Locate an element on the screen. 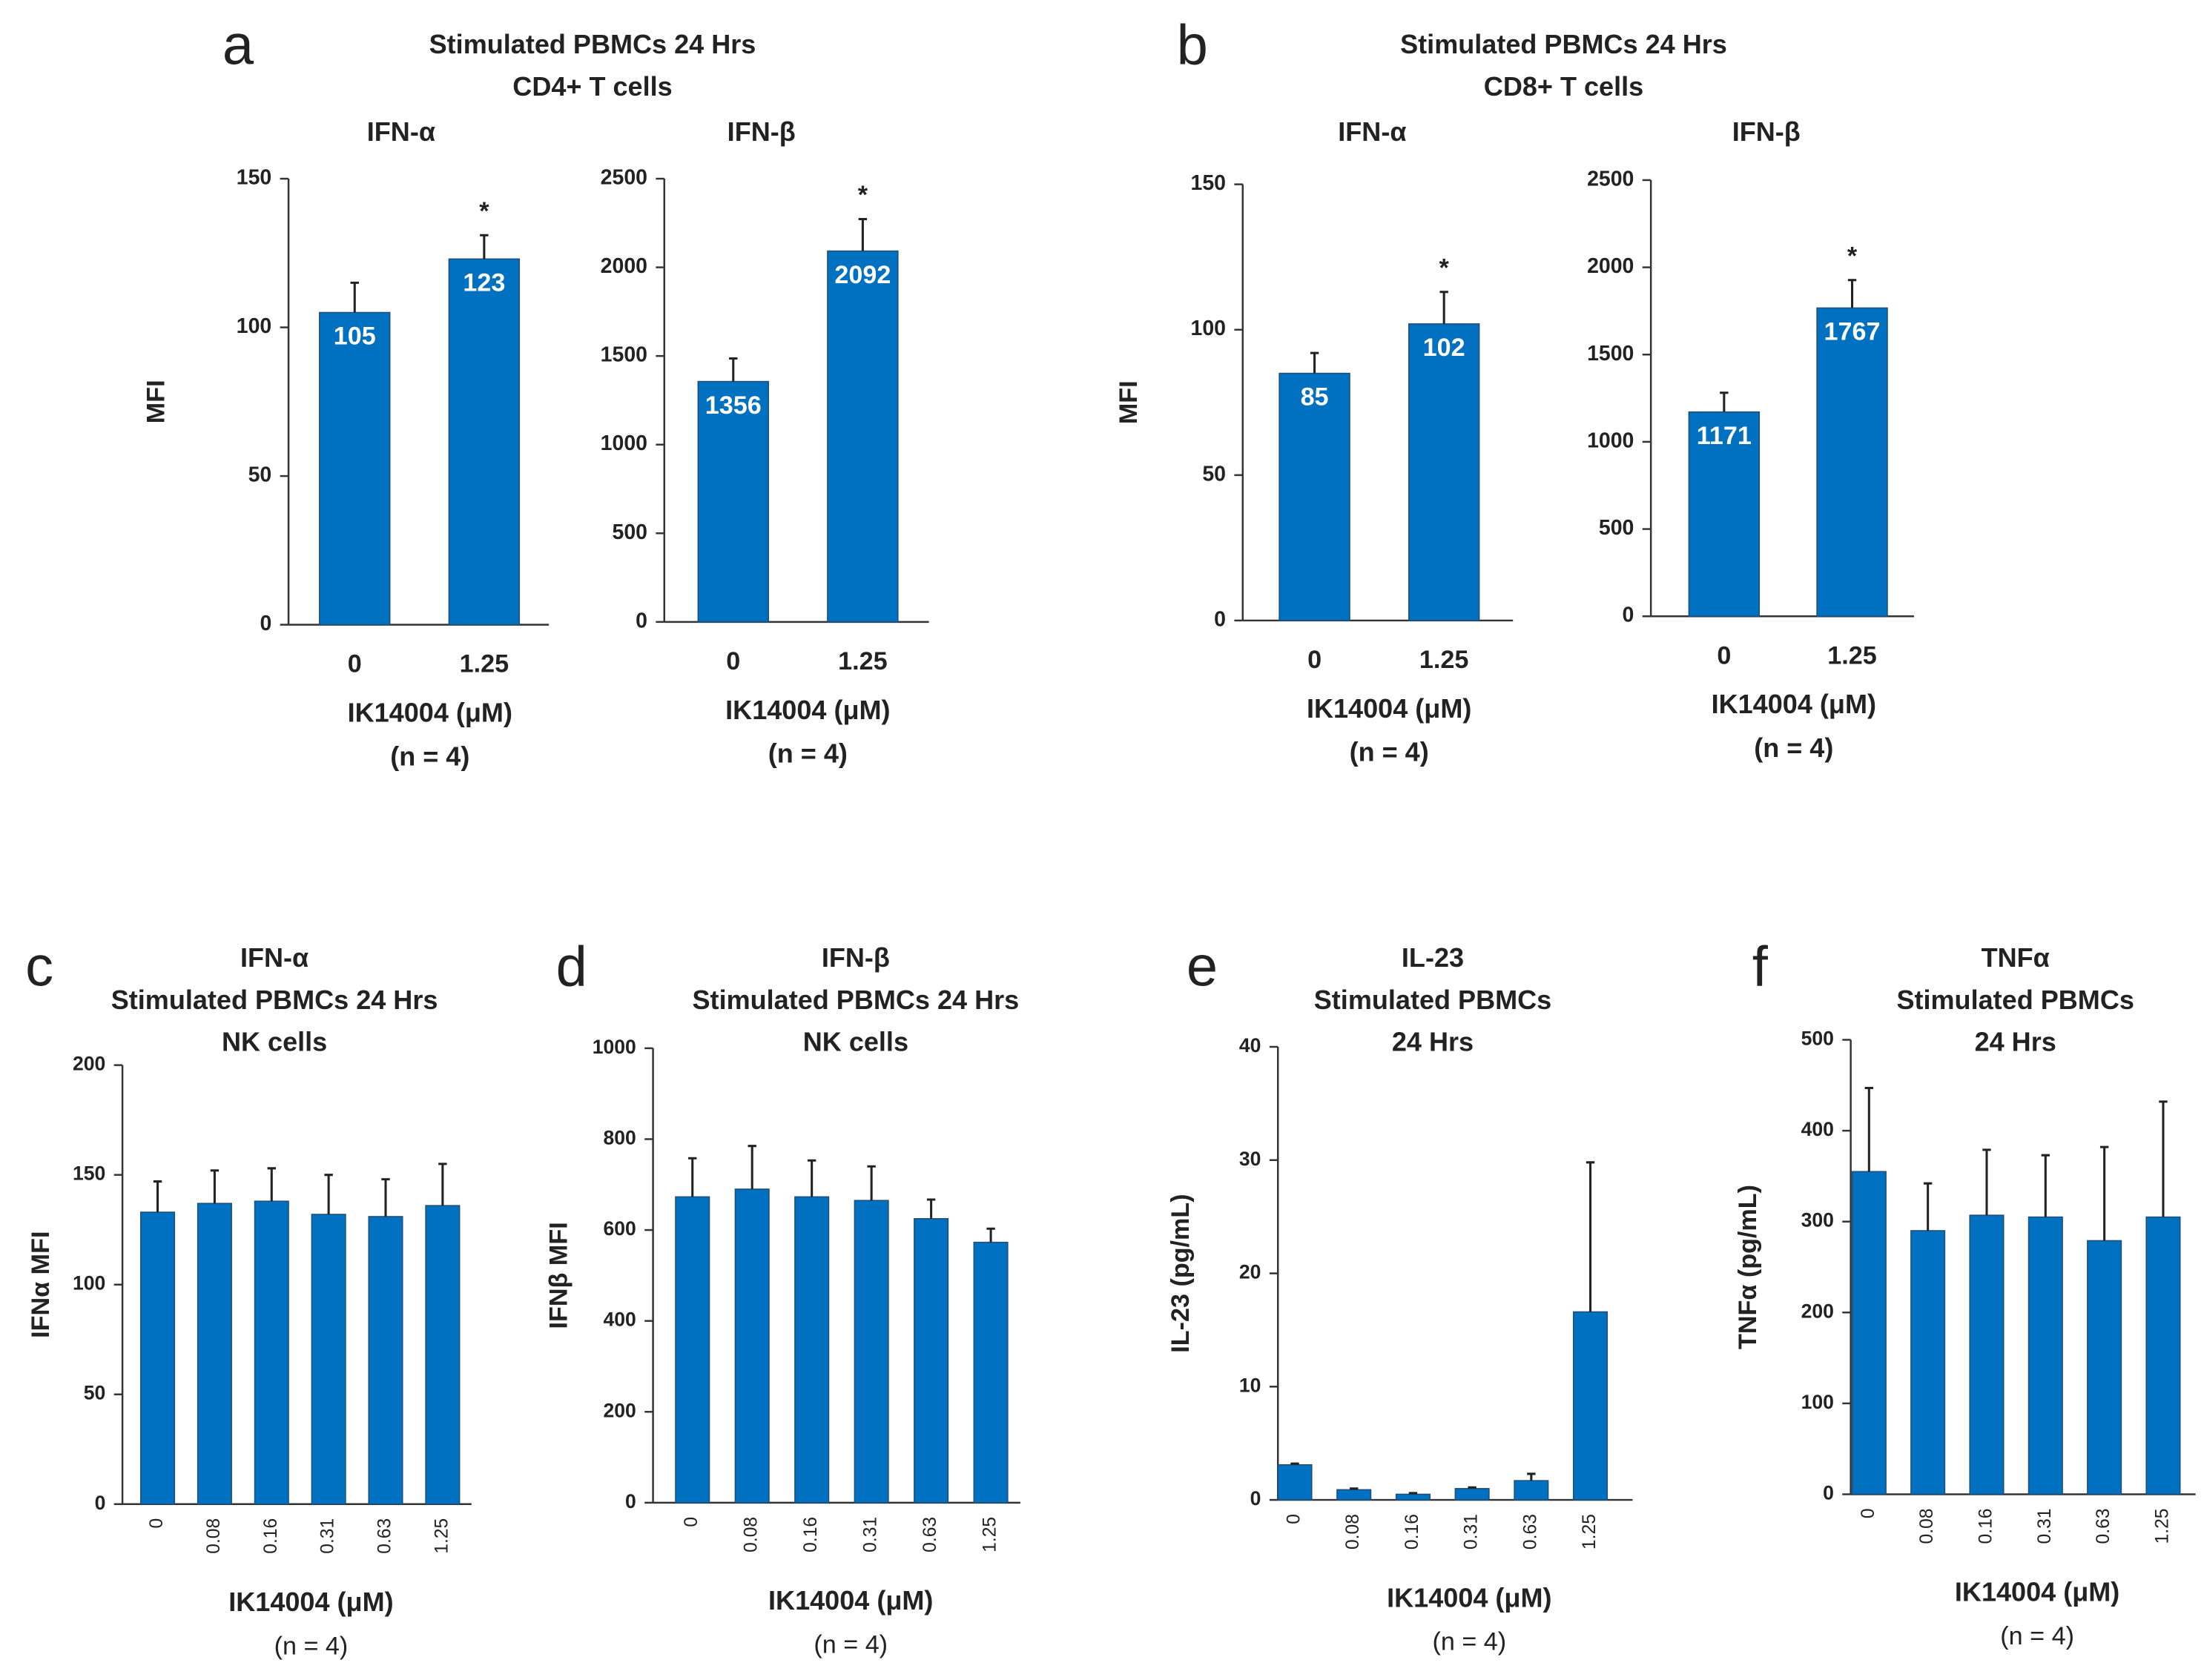 This screenshot has height=1680, width=2204. y-tick-label: 1000 is located at coordinates (1611, 441).